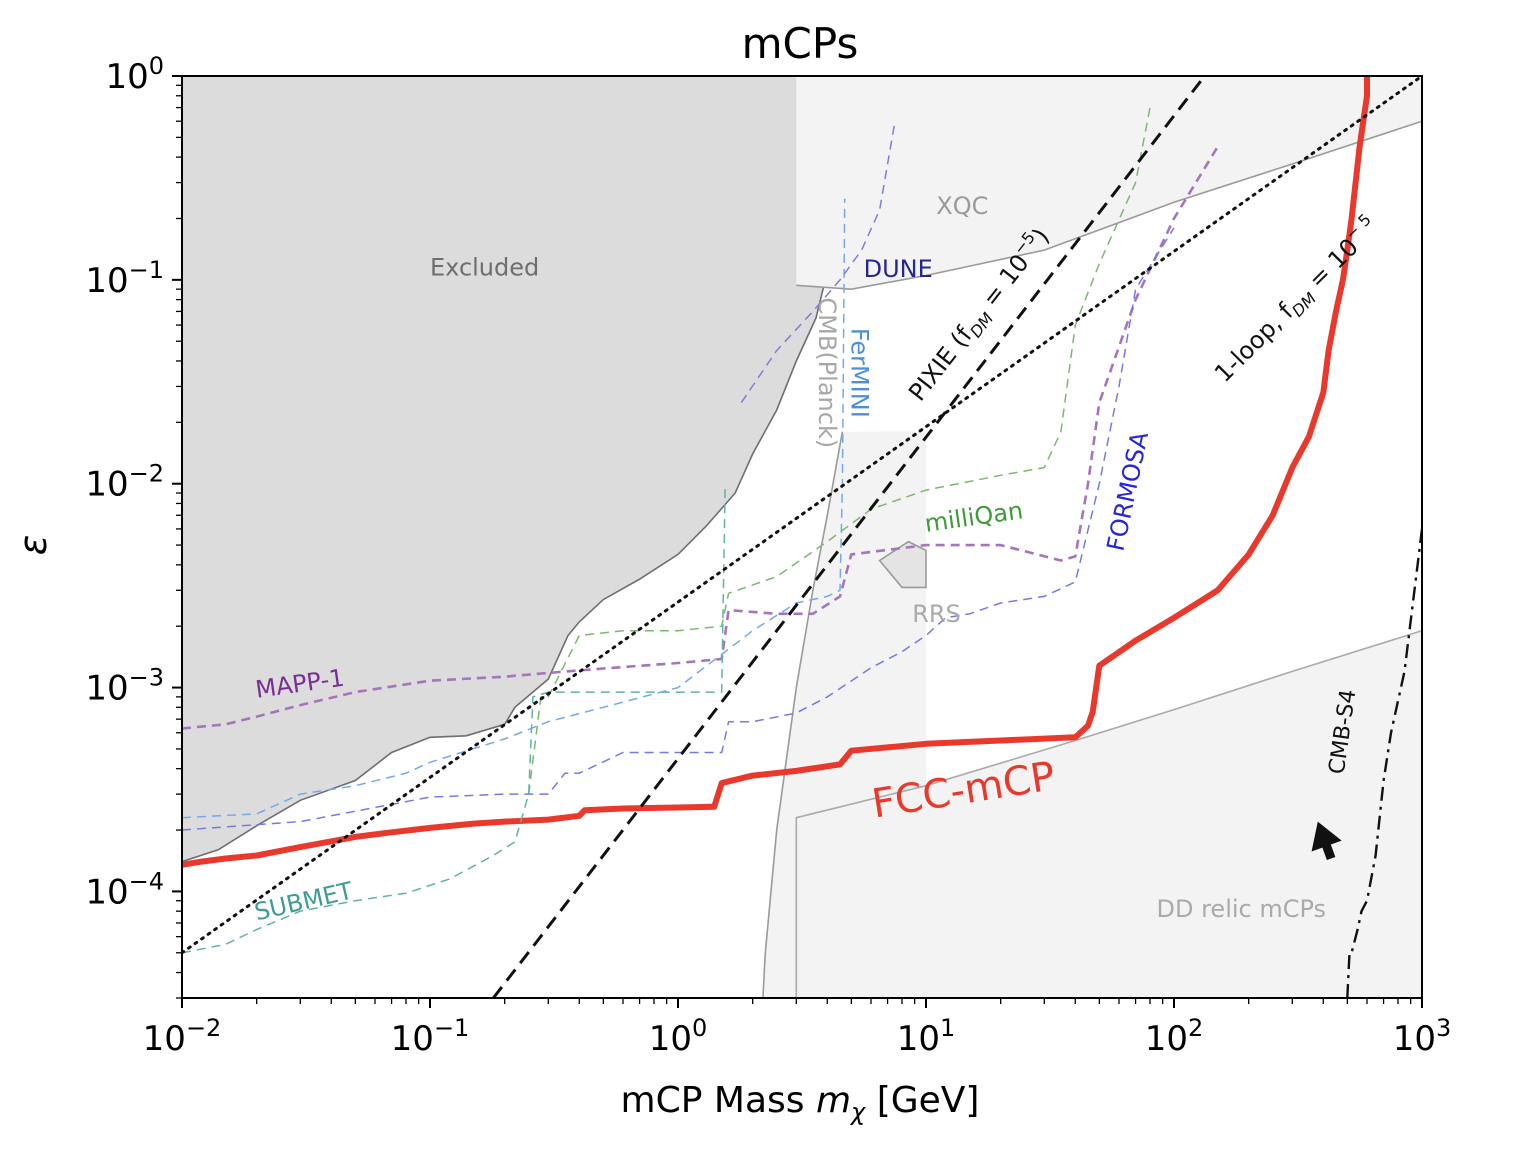 The width and height of the screenshot is (1538, 1150). Describe the element at coordinates (947, 1028) in the screenshot. I see `x-tick-exponent: 1` at that location.